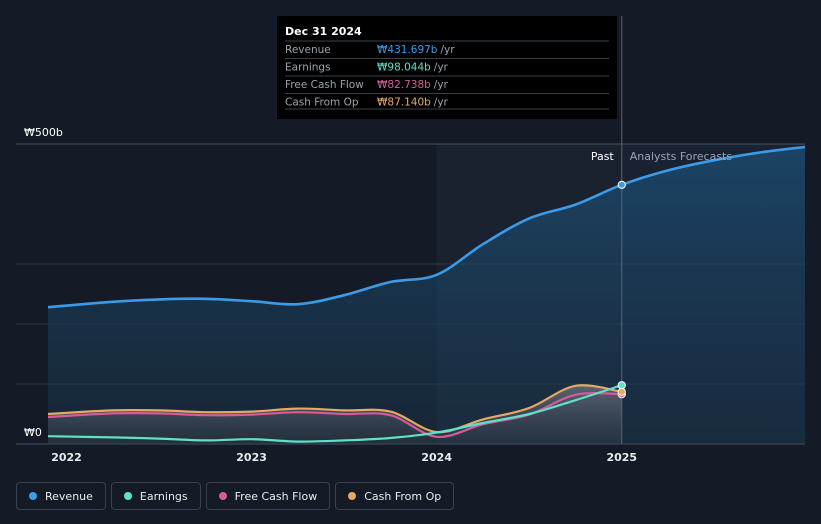 The image size is (821, 524). I want to click on tooltip-row-label: Cash From Op, so click(322, 103).